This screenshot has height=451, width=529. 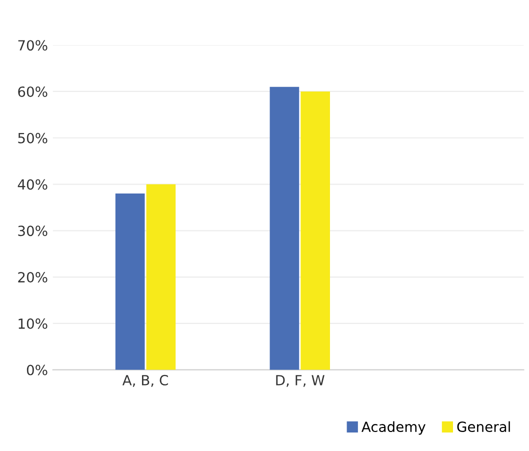 I want to click on y-tick-label: 50%, so click(x=33, y=138).